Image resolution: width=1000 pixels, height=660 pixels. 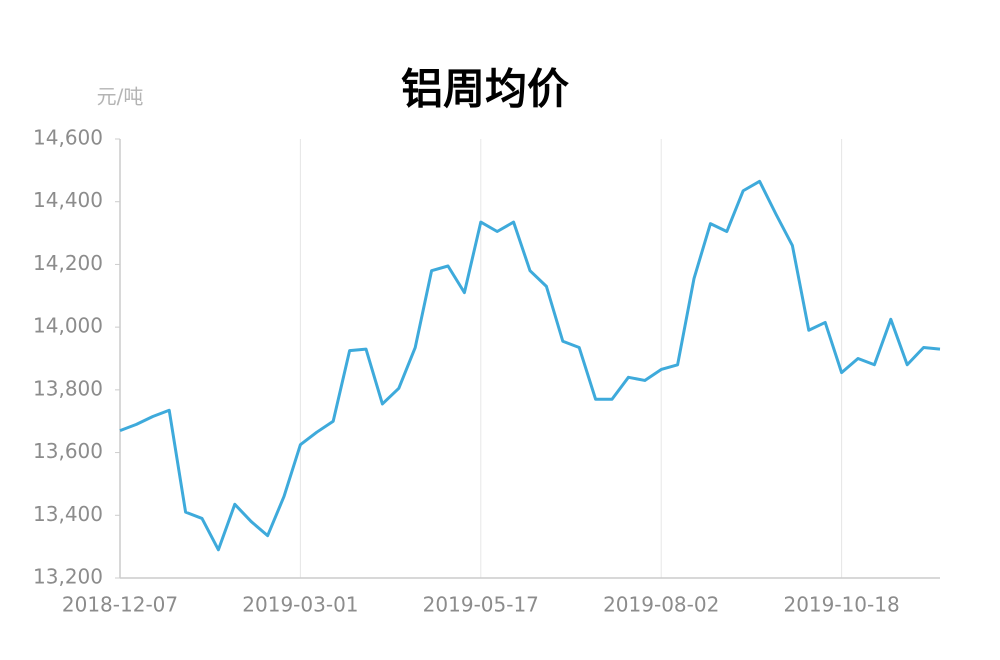 What do you see at coordinates (68, 388) in the screenshot?
I see `y-tick-label: 13,800` at bounding box center [68, 388].